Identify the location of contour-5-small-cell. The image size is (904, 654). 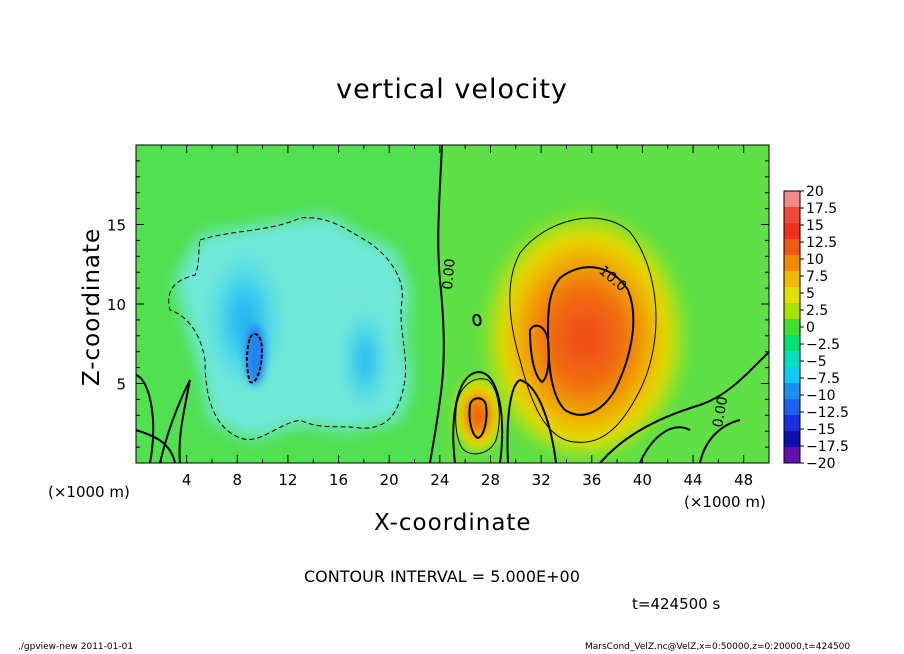
(477, 416).